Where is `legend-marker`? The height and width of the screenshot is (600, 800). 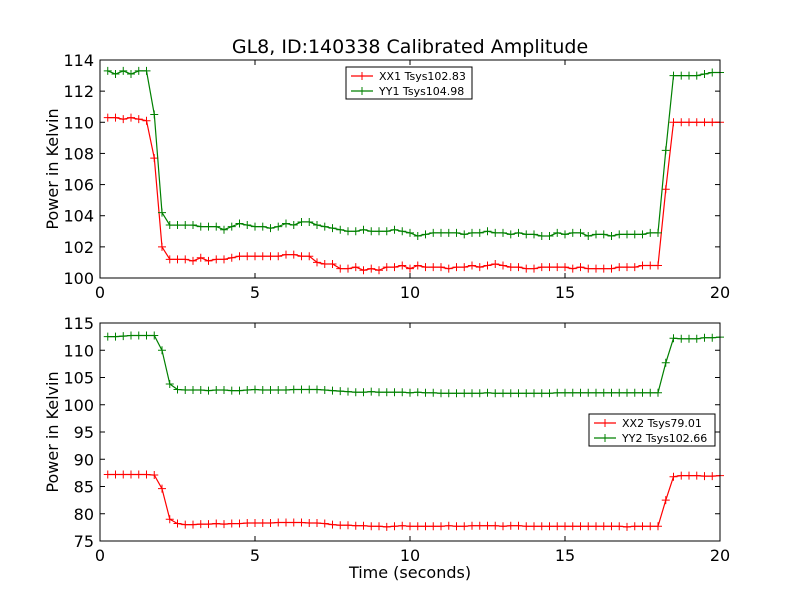 legend-marker is located at coordinates (605, 423).